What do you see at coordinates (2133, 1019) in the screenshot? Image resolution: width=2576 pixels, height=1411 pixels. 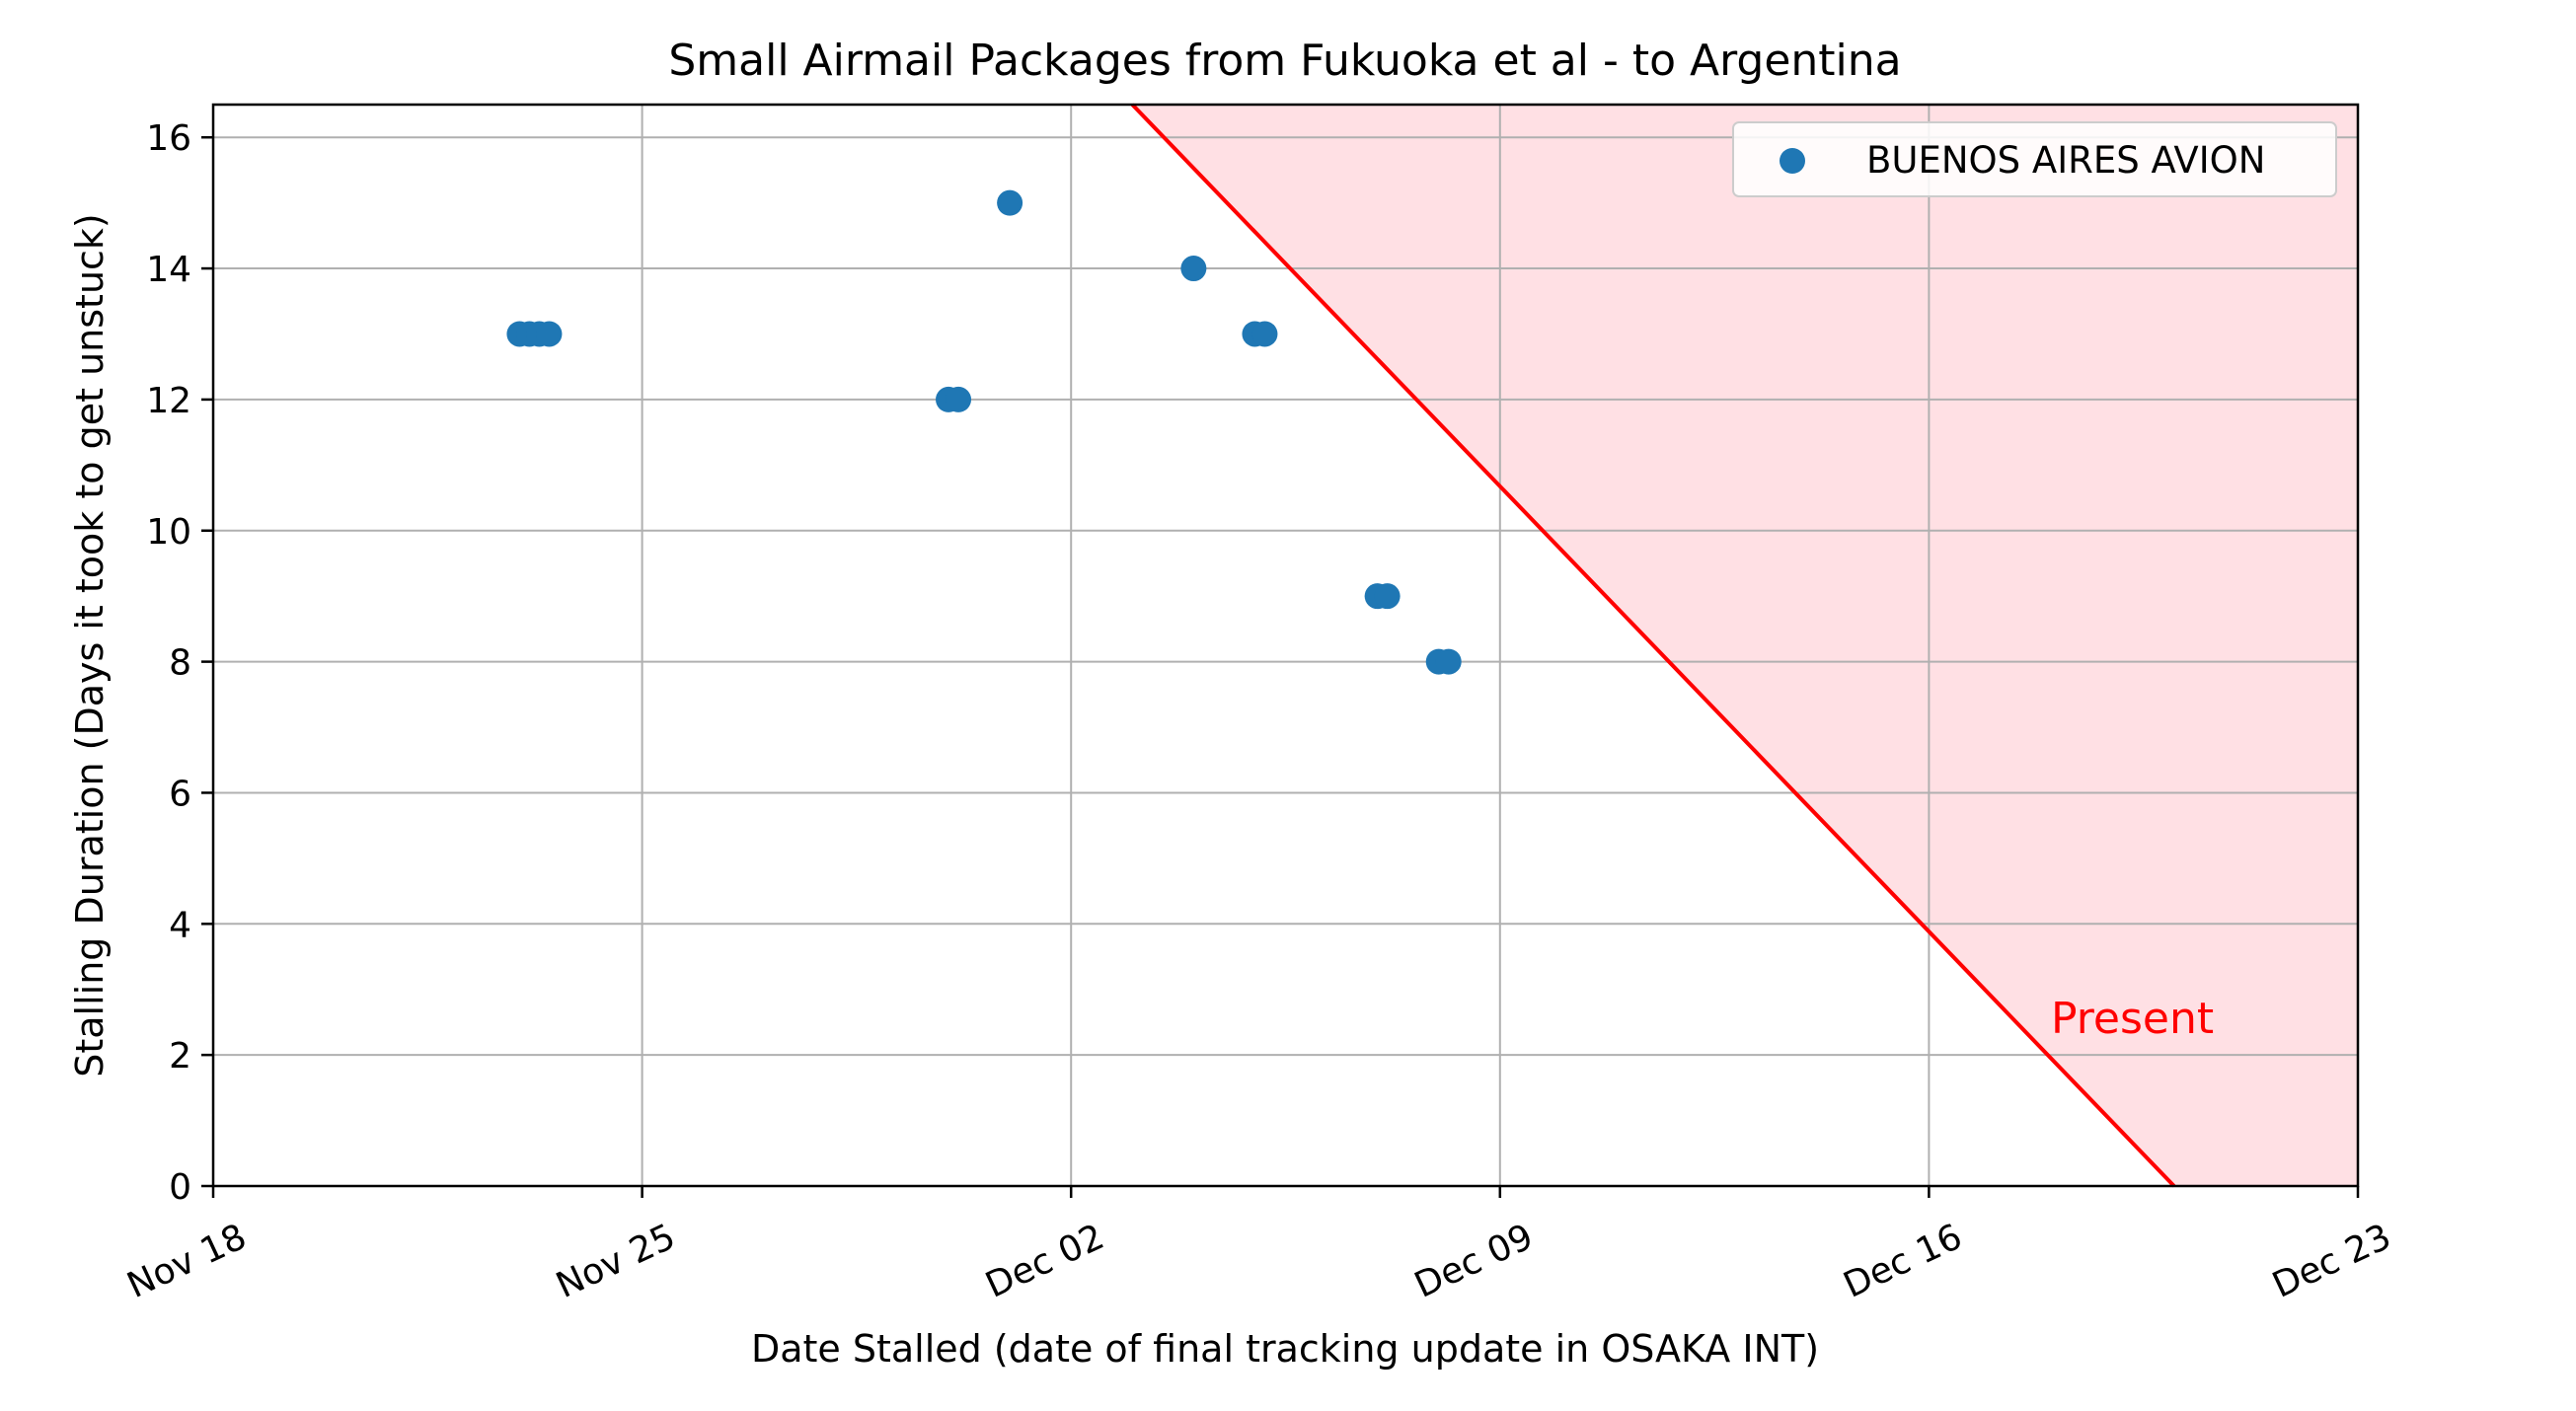 I see `present-annotation: Present` at bounding box center [2133, 1019].